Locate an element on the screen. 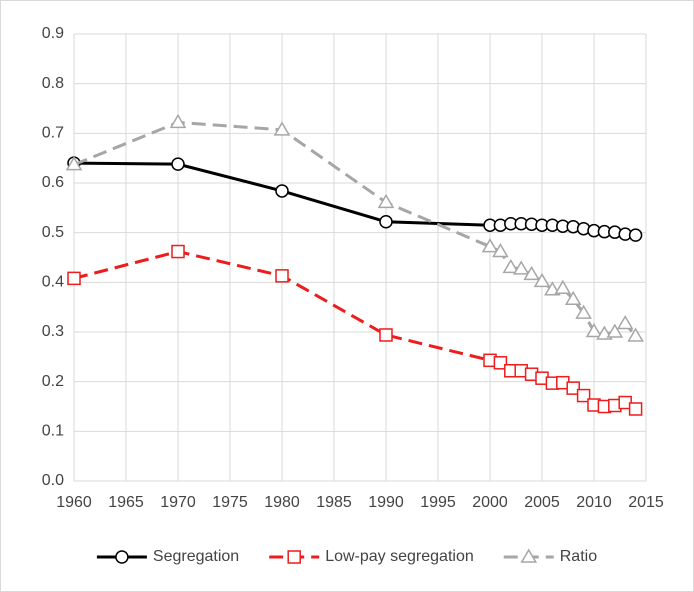 Image resolution: width=694 pixels, height=592 pixels. x-tick-label: 2015 is located at coordinates (646, 502).